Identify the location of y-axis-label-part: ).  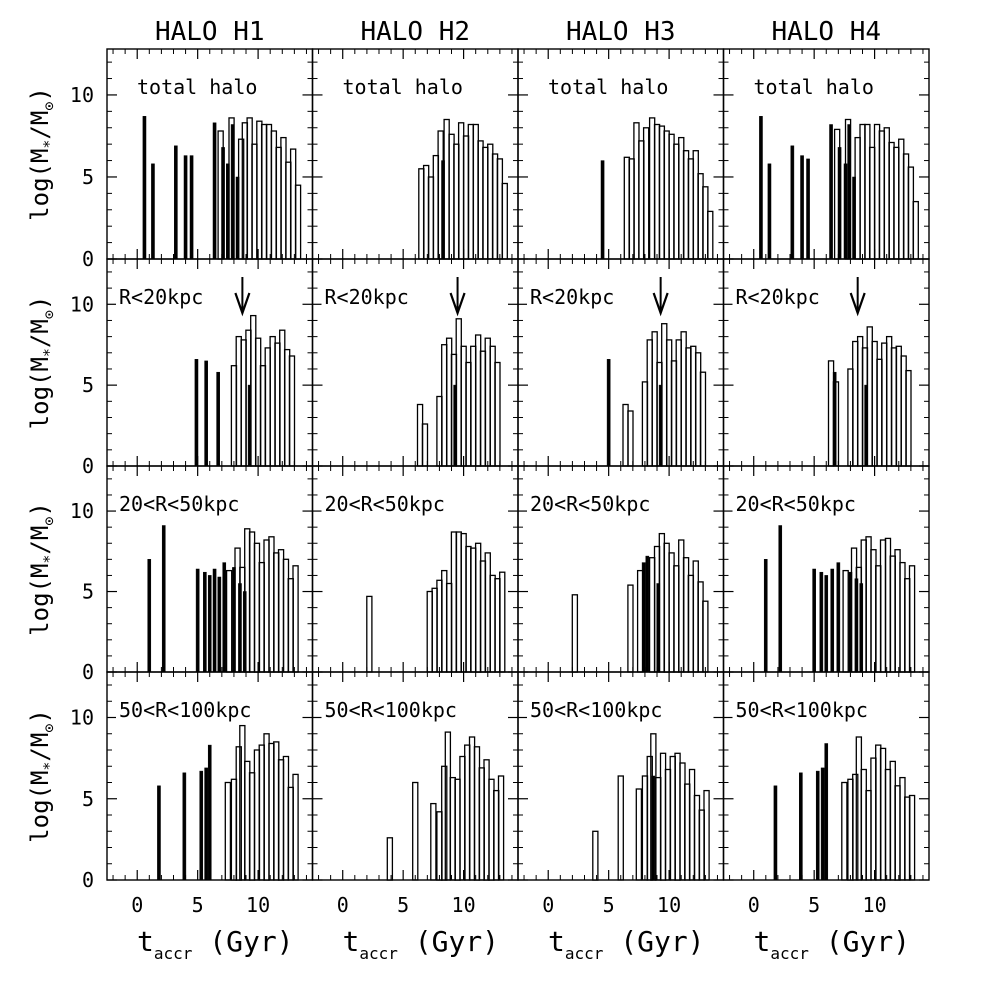
(40, 509).